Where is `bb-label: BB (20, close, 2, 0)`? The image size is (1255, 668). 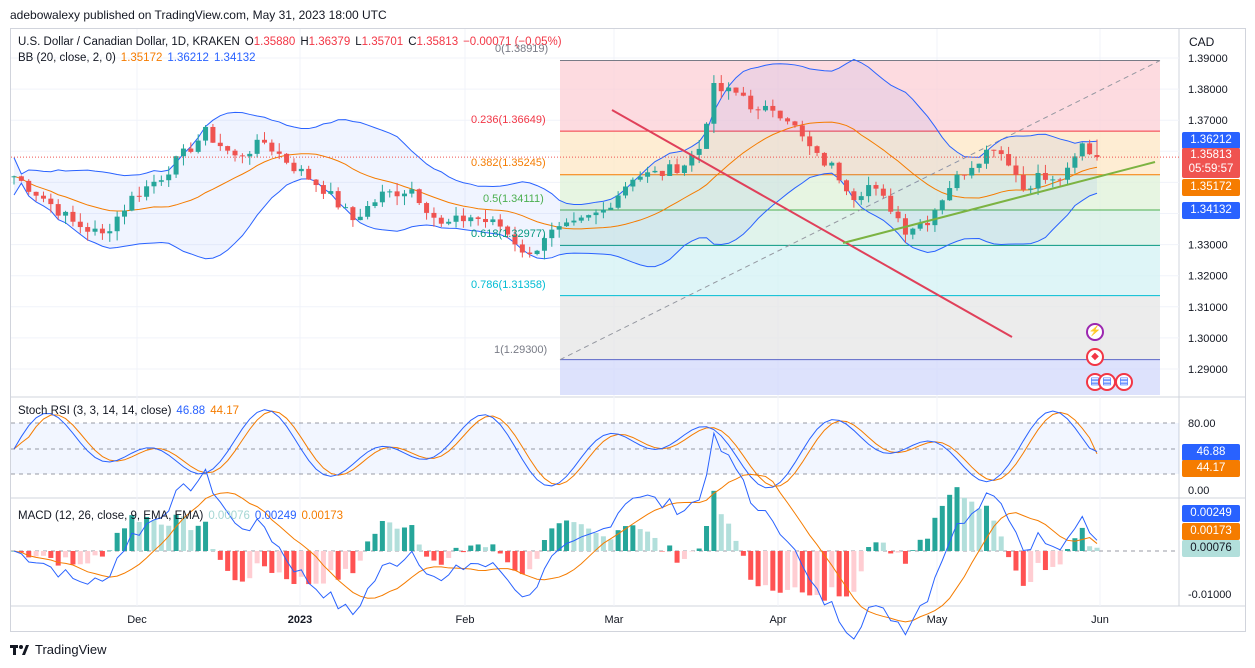
bb-label: BB (20, close, 2, 0) is located at coordinates (67, 58).